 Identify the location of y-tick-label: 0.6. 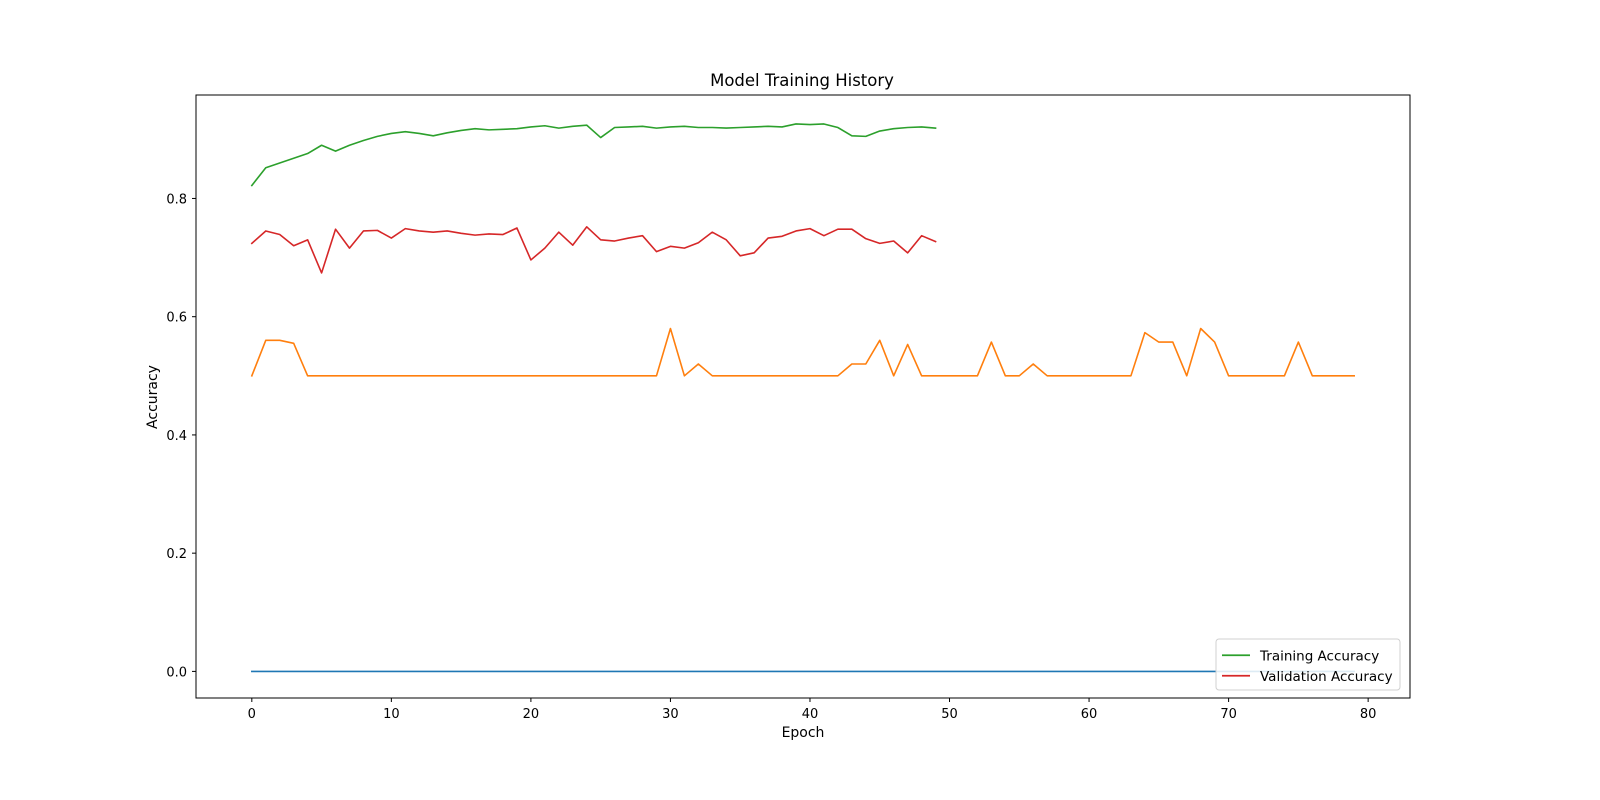
(176, 318).